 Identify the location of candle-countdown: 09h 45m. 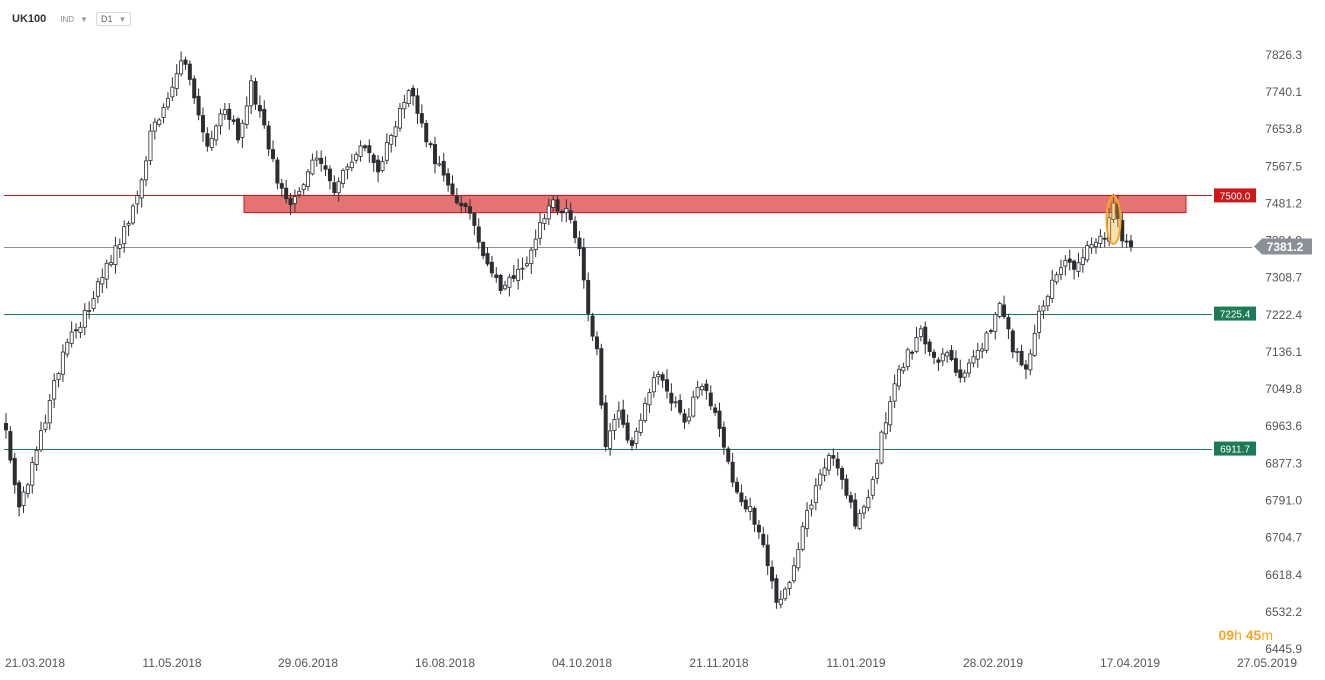
(1245, 635).